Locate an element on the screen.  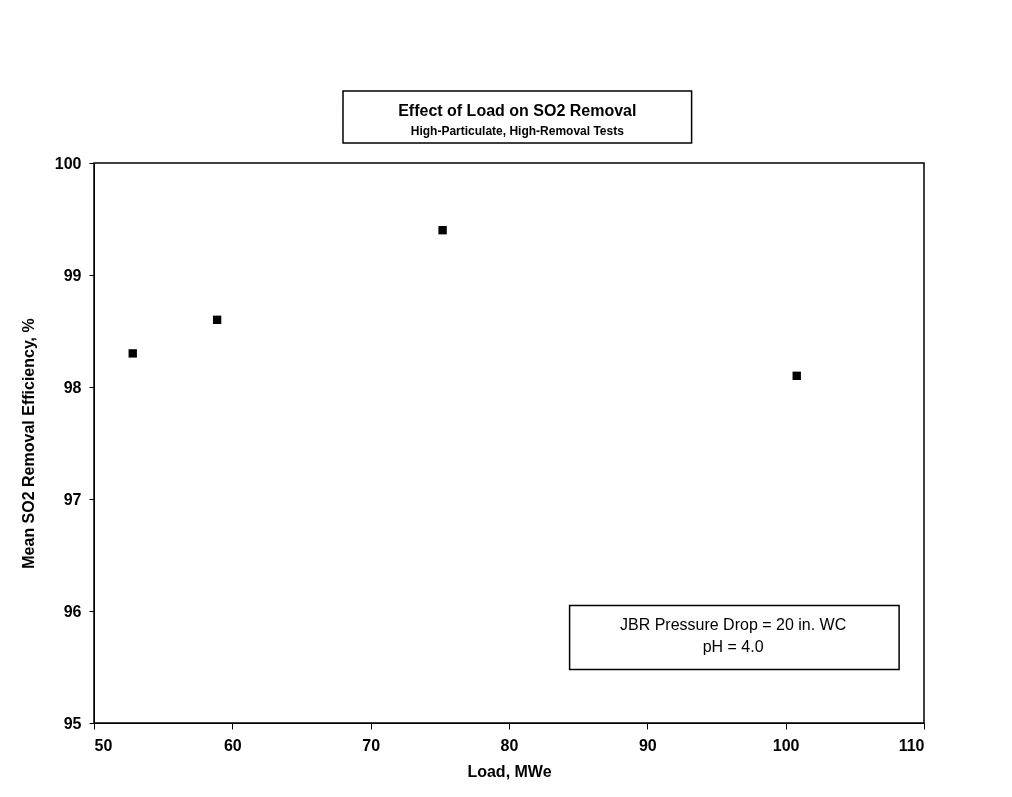
chart-title: Effect of Load on SO2 Removal is located at coordinates (517, 110).